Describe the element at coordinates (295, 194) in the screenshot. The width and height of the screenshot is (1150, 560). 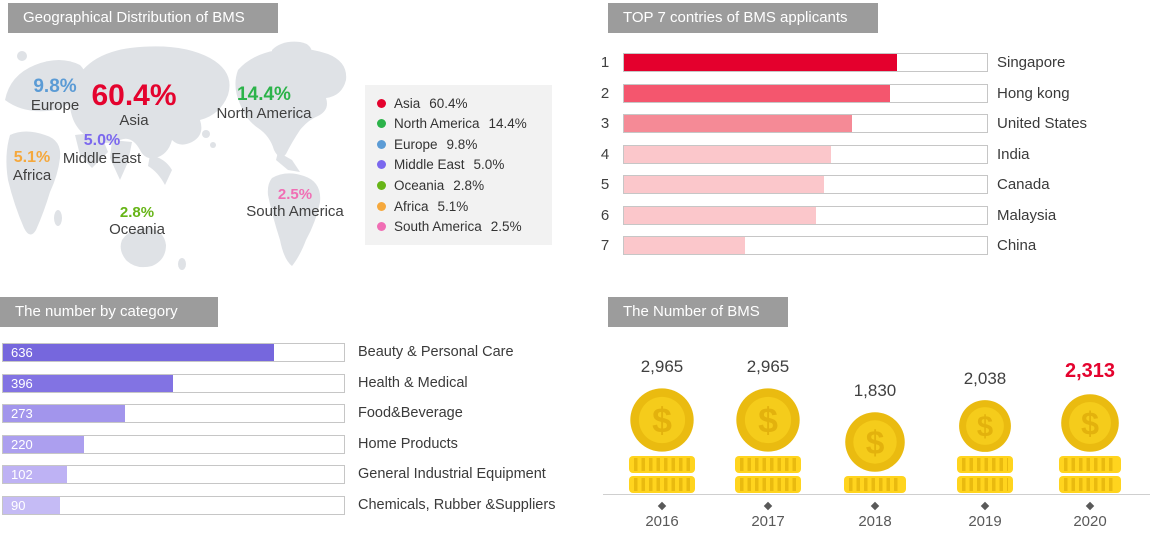
I see `region-value: 2.5%` at that location.